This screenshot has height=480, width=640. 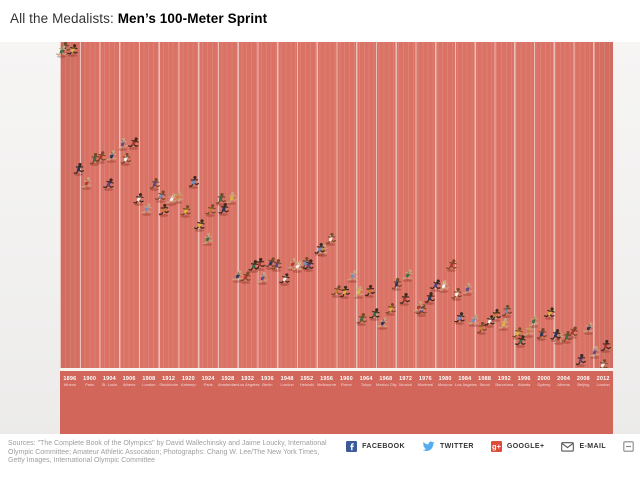 I want to click on axis-label-1900: 1900 Paris, so click(x=90, y=381).